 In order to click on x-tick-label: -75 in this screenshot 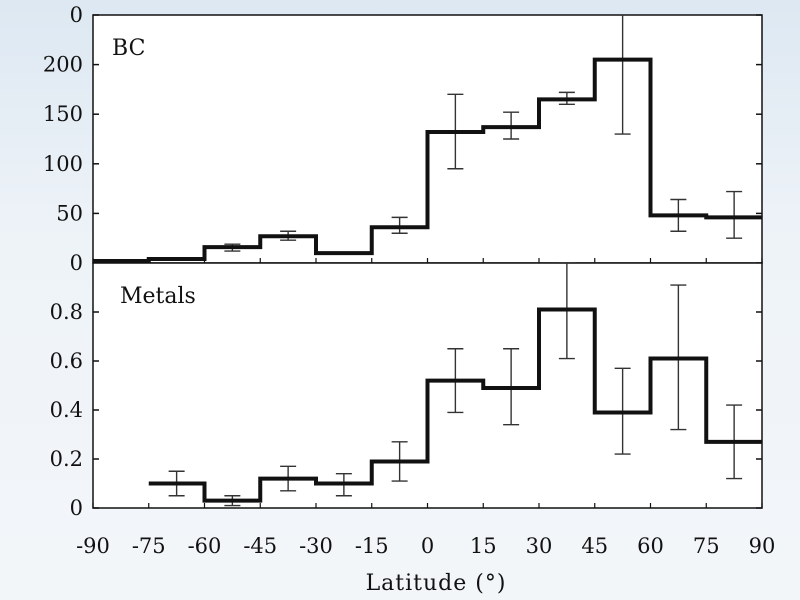, I will do `click(149, 546)`.